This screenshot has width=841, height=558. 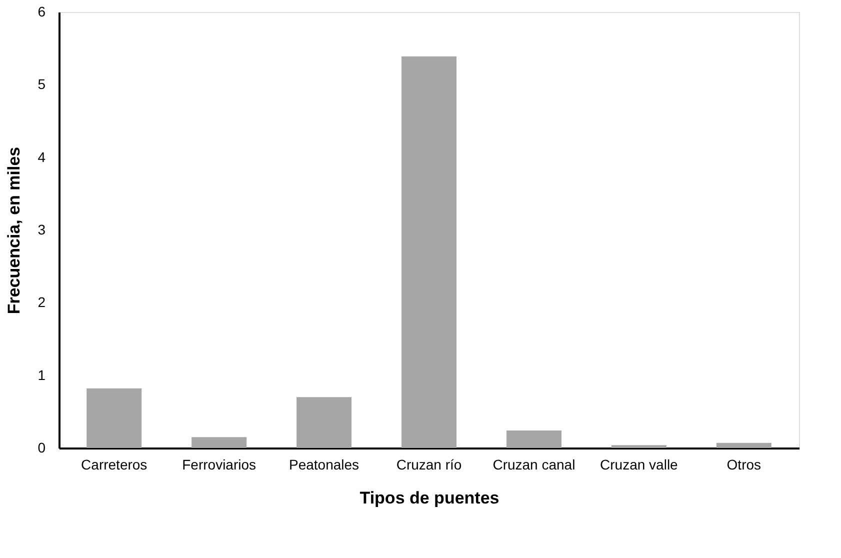 I want to click on x-axis-title: Tipos de puentes, so click(x=430, y=498).